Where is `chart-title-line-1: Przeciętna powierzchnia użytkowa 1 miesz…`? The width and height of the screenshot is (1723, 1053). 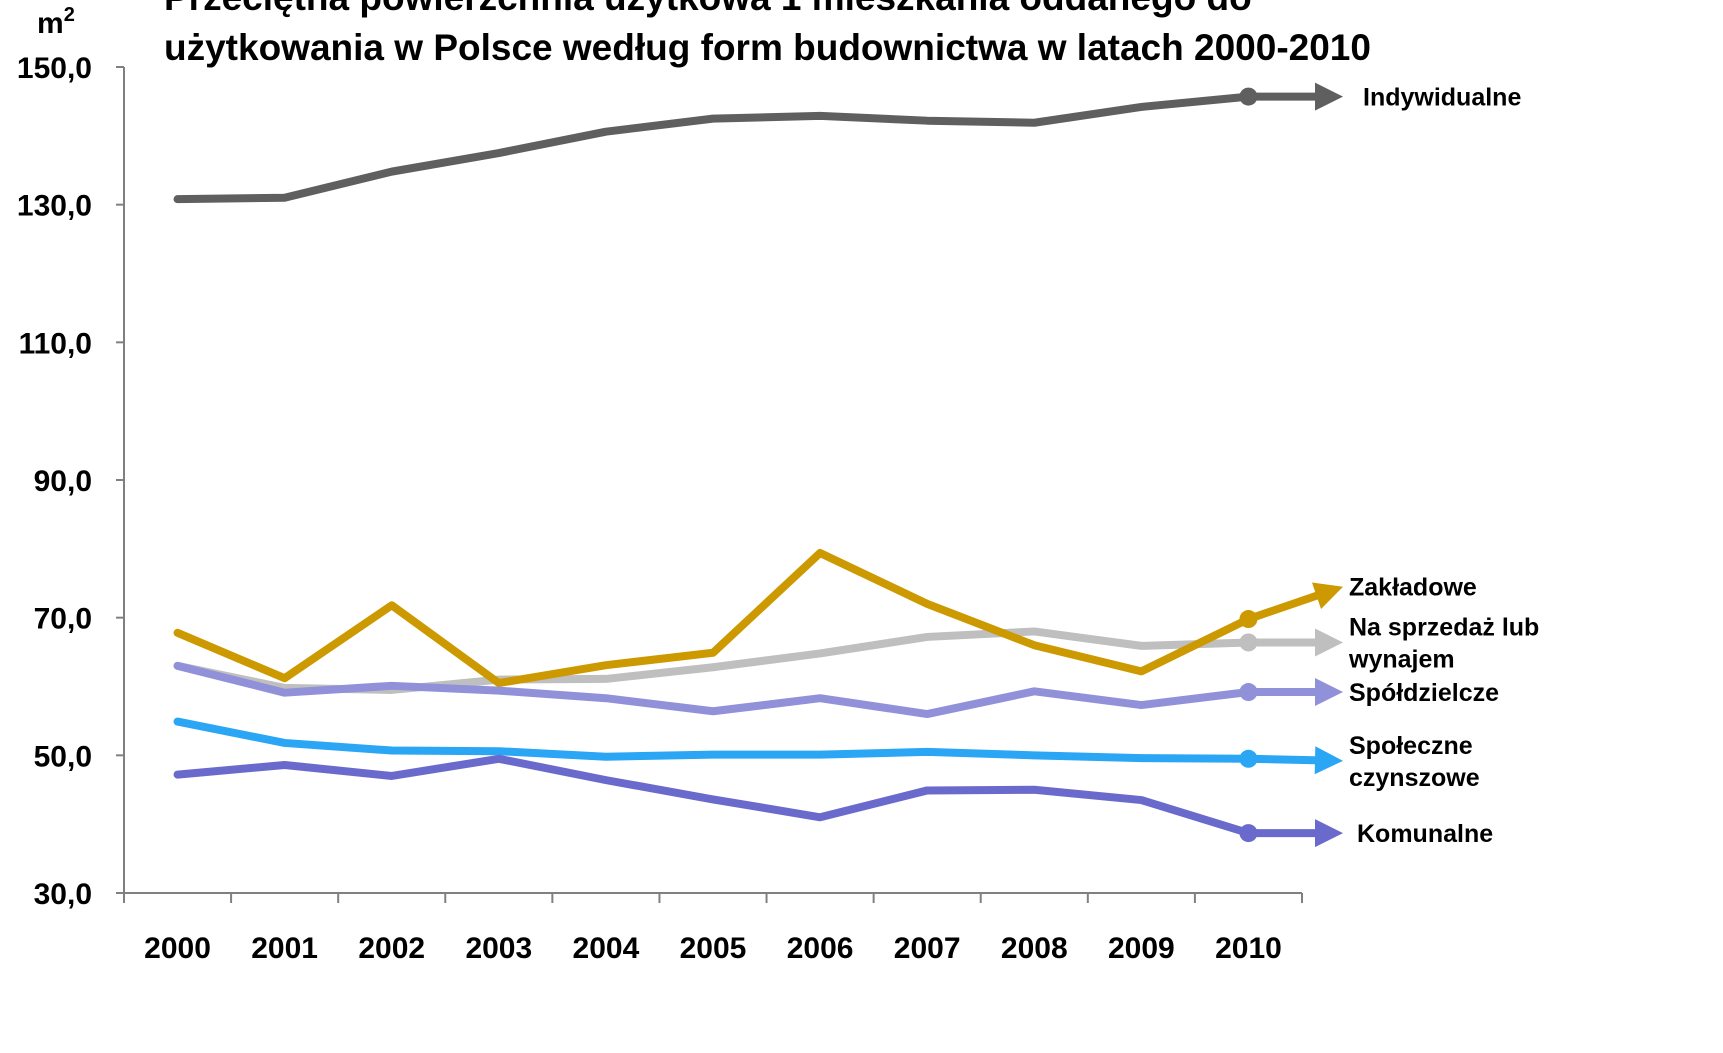 chart-title-line-1: Przeciętna powierzchnia użytkowa 1 miesz… is located at coordinates (708, 9).